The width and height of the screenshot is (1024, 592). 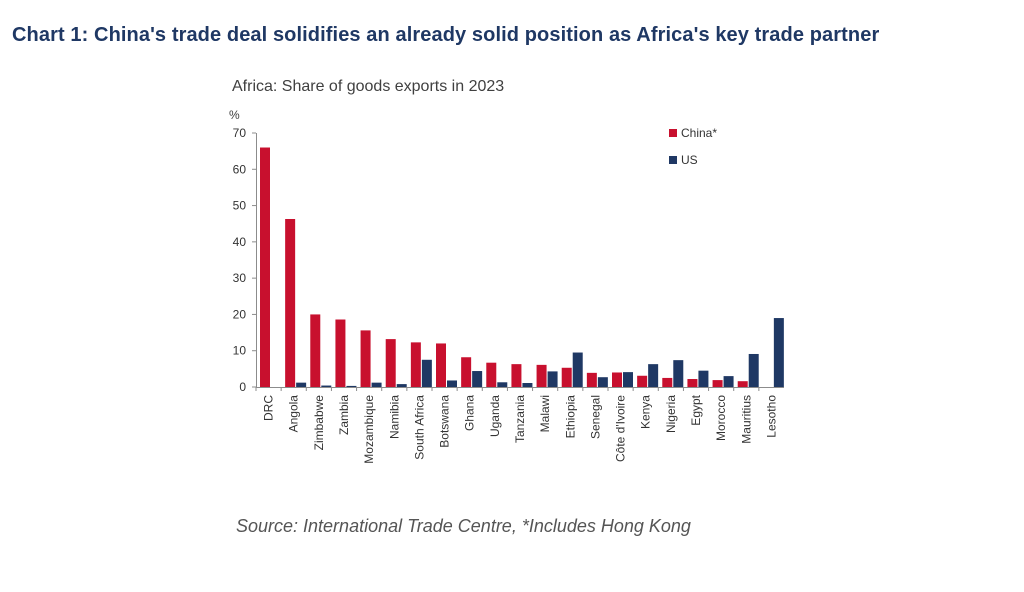 What do you see at coordinates (495, 416) in the screenshot?
I see `x-category-label: Uganda` at bounding box center [495, 416].